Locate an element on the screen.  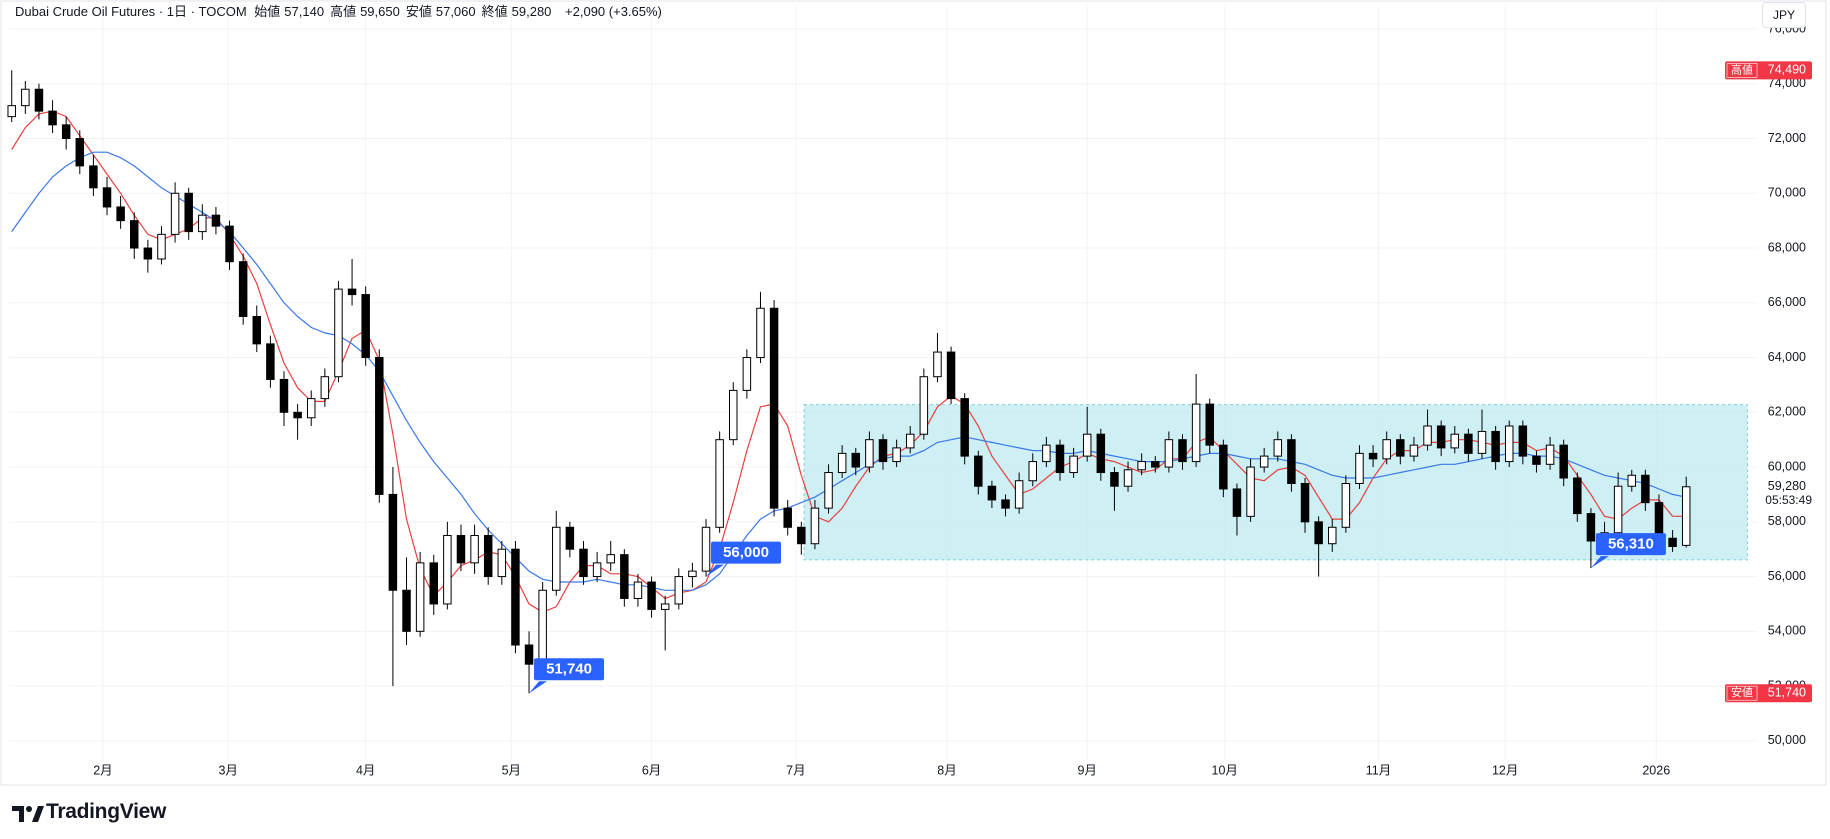
x-tick-label: 10月 is located at coordinates (1225, 770).